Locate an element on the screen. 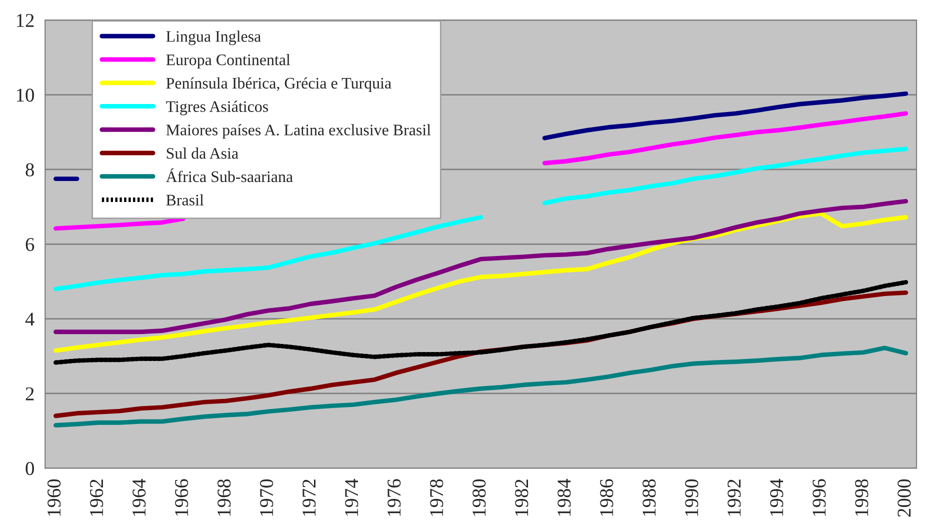 The image size is (940, 529). y-tick-label: 2 is located at coordinates (30, 393).